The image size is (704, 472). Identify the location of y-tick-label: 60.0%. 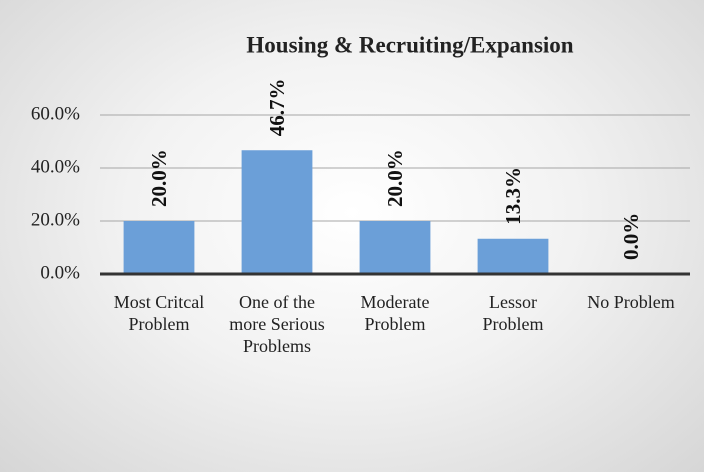
(55, 113).